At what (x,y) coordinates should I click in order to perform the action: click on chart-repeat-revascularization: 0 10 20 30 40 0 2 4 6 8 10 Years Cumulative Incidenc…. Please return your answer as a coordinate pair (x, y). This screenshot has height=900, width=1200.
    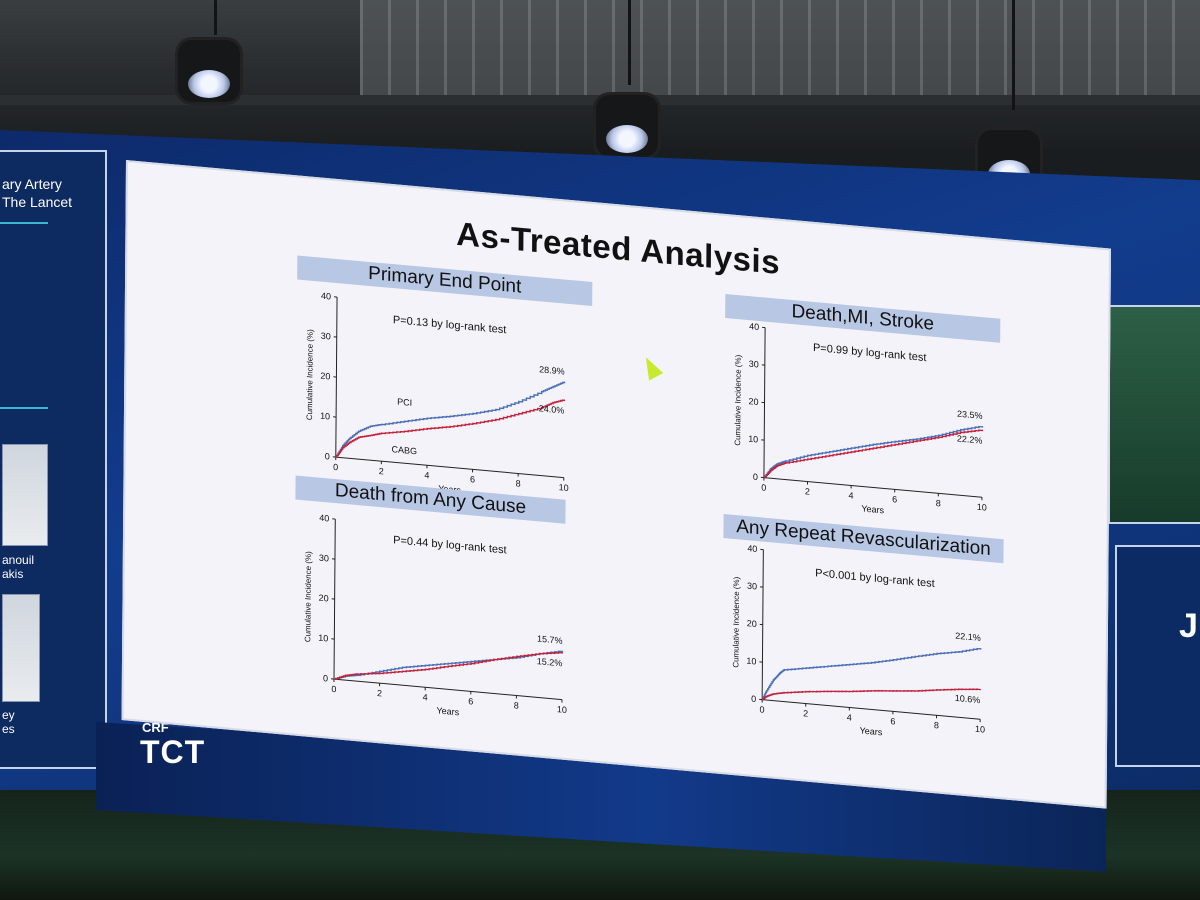
    Looking at the image, I should click on (858, 640).